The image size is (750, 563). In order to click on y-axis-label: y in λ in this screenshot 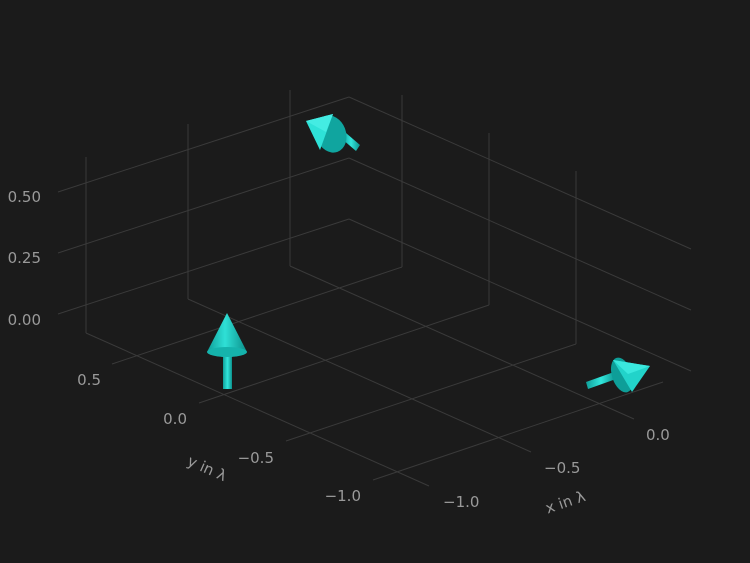, I will do `click(207, 468)`.